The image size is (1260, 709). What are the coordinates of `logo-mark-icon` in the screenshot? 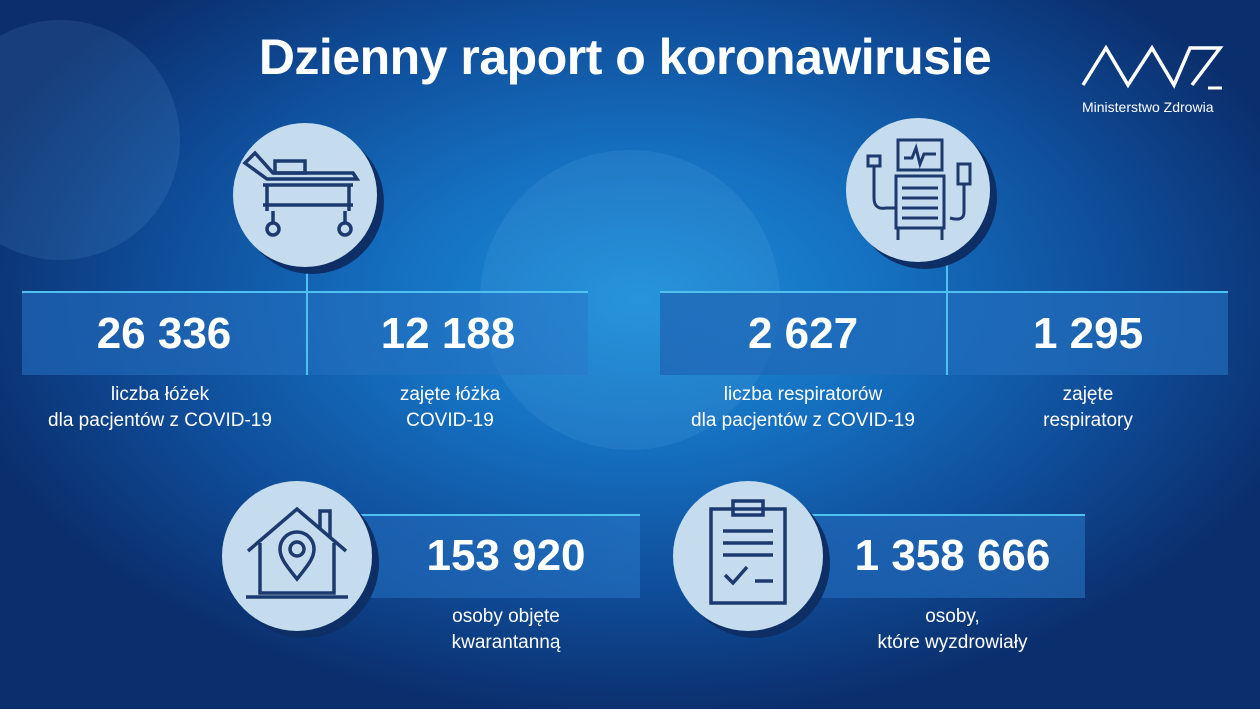 It's located at (1152, 67).